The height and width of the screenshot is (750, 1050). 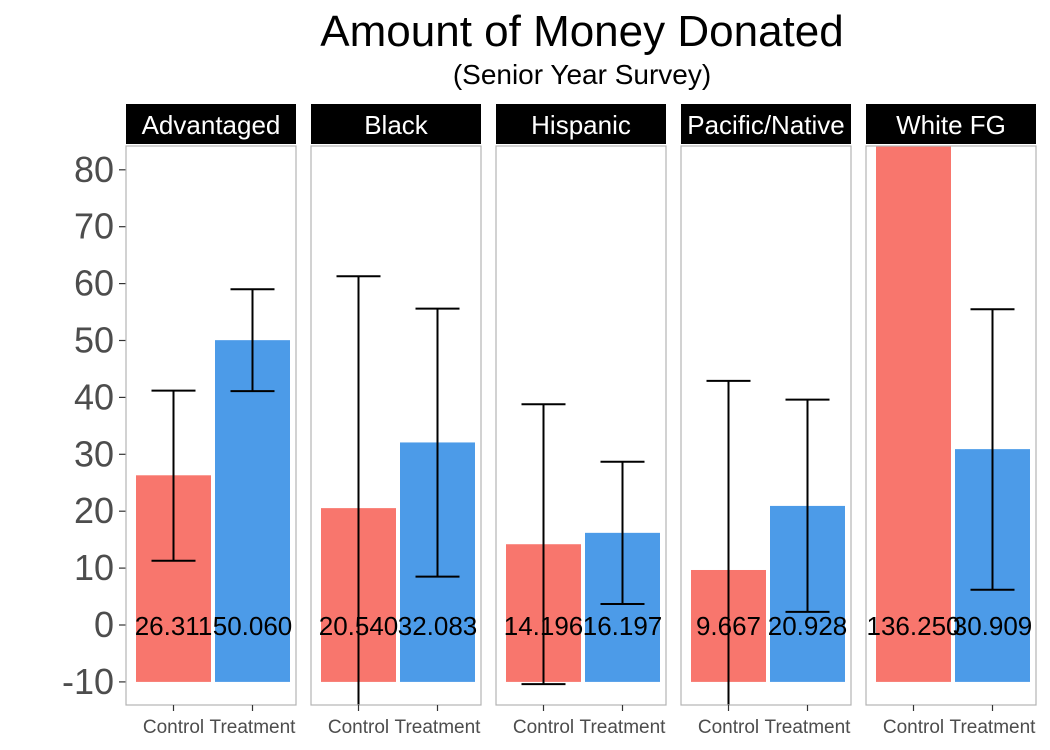 I want to click on facet-strip-label: White FG, so click(x=951, y=125).